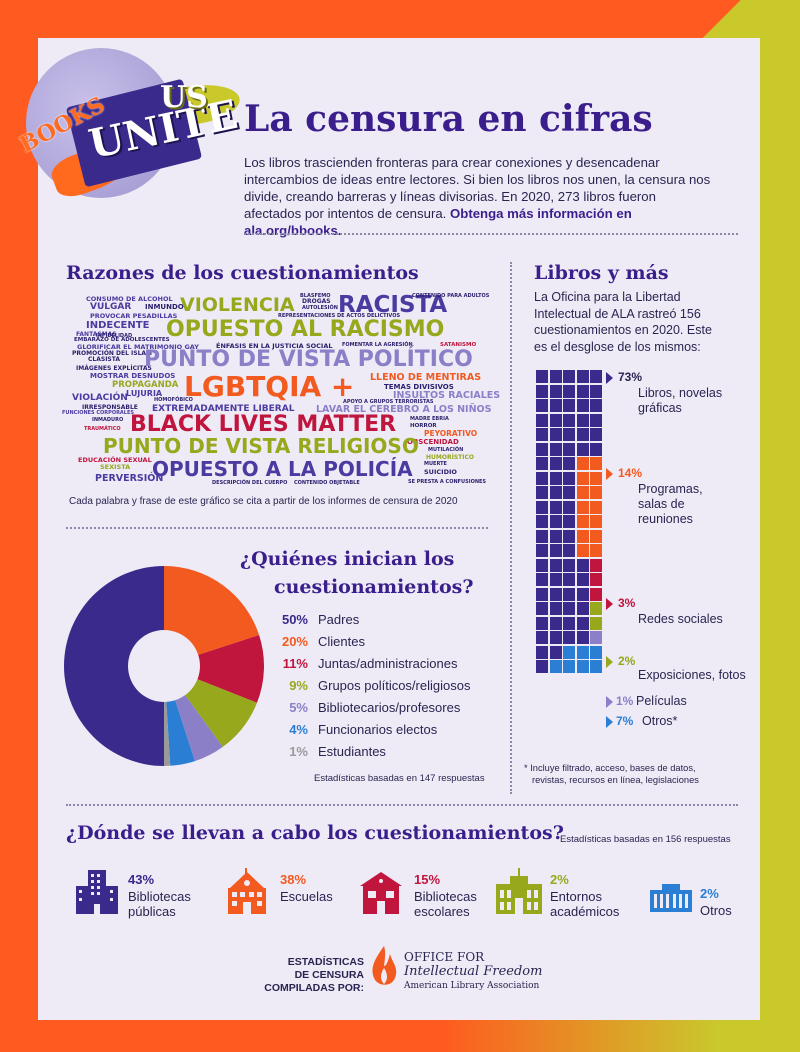  What do you see at coordinates (122, 340) in the screenshot?
I see `cloud-word: EMBARAZO DE ADOLESCENTES` at bounding box center [122, 340].